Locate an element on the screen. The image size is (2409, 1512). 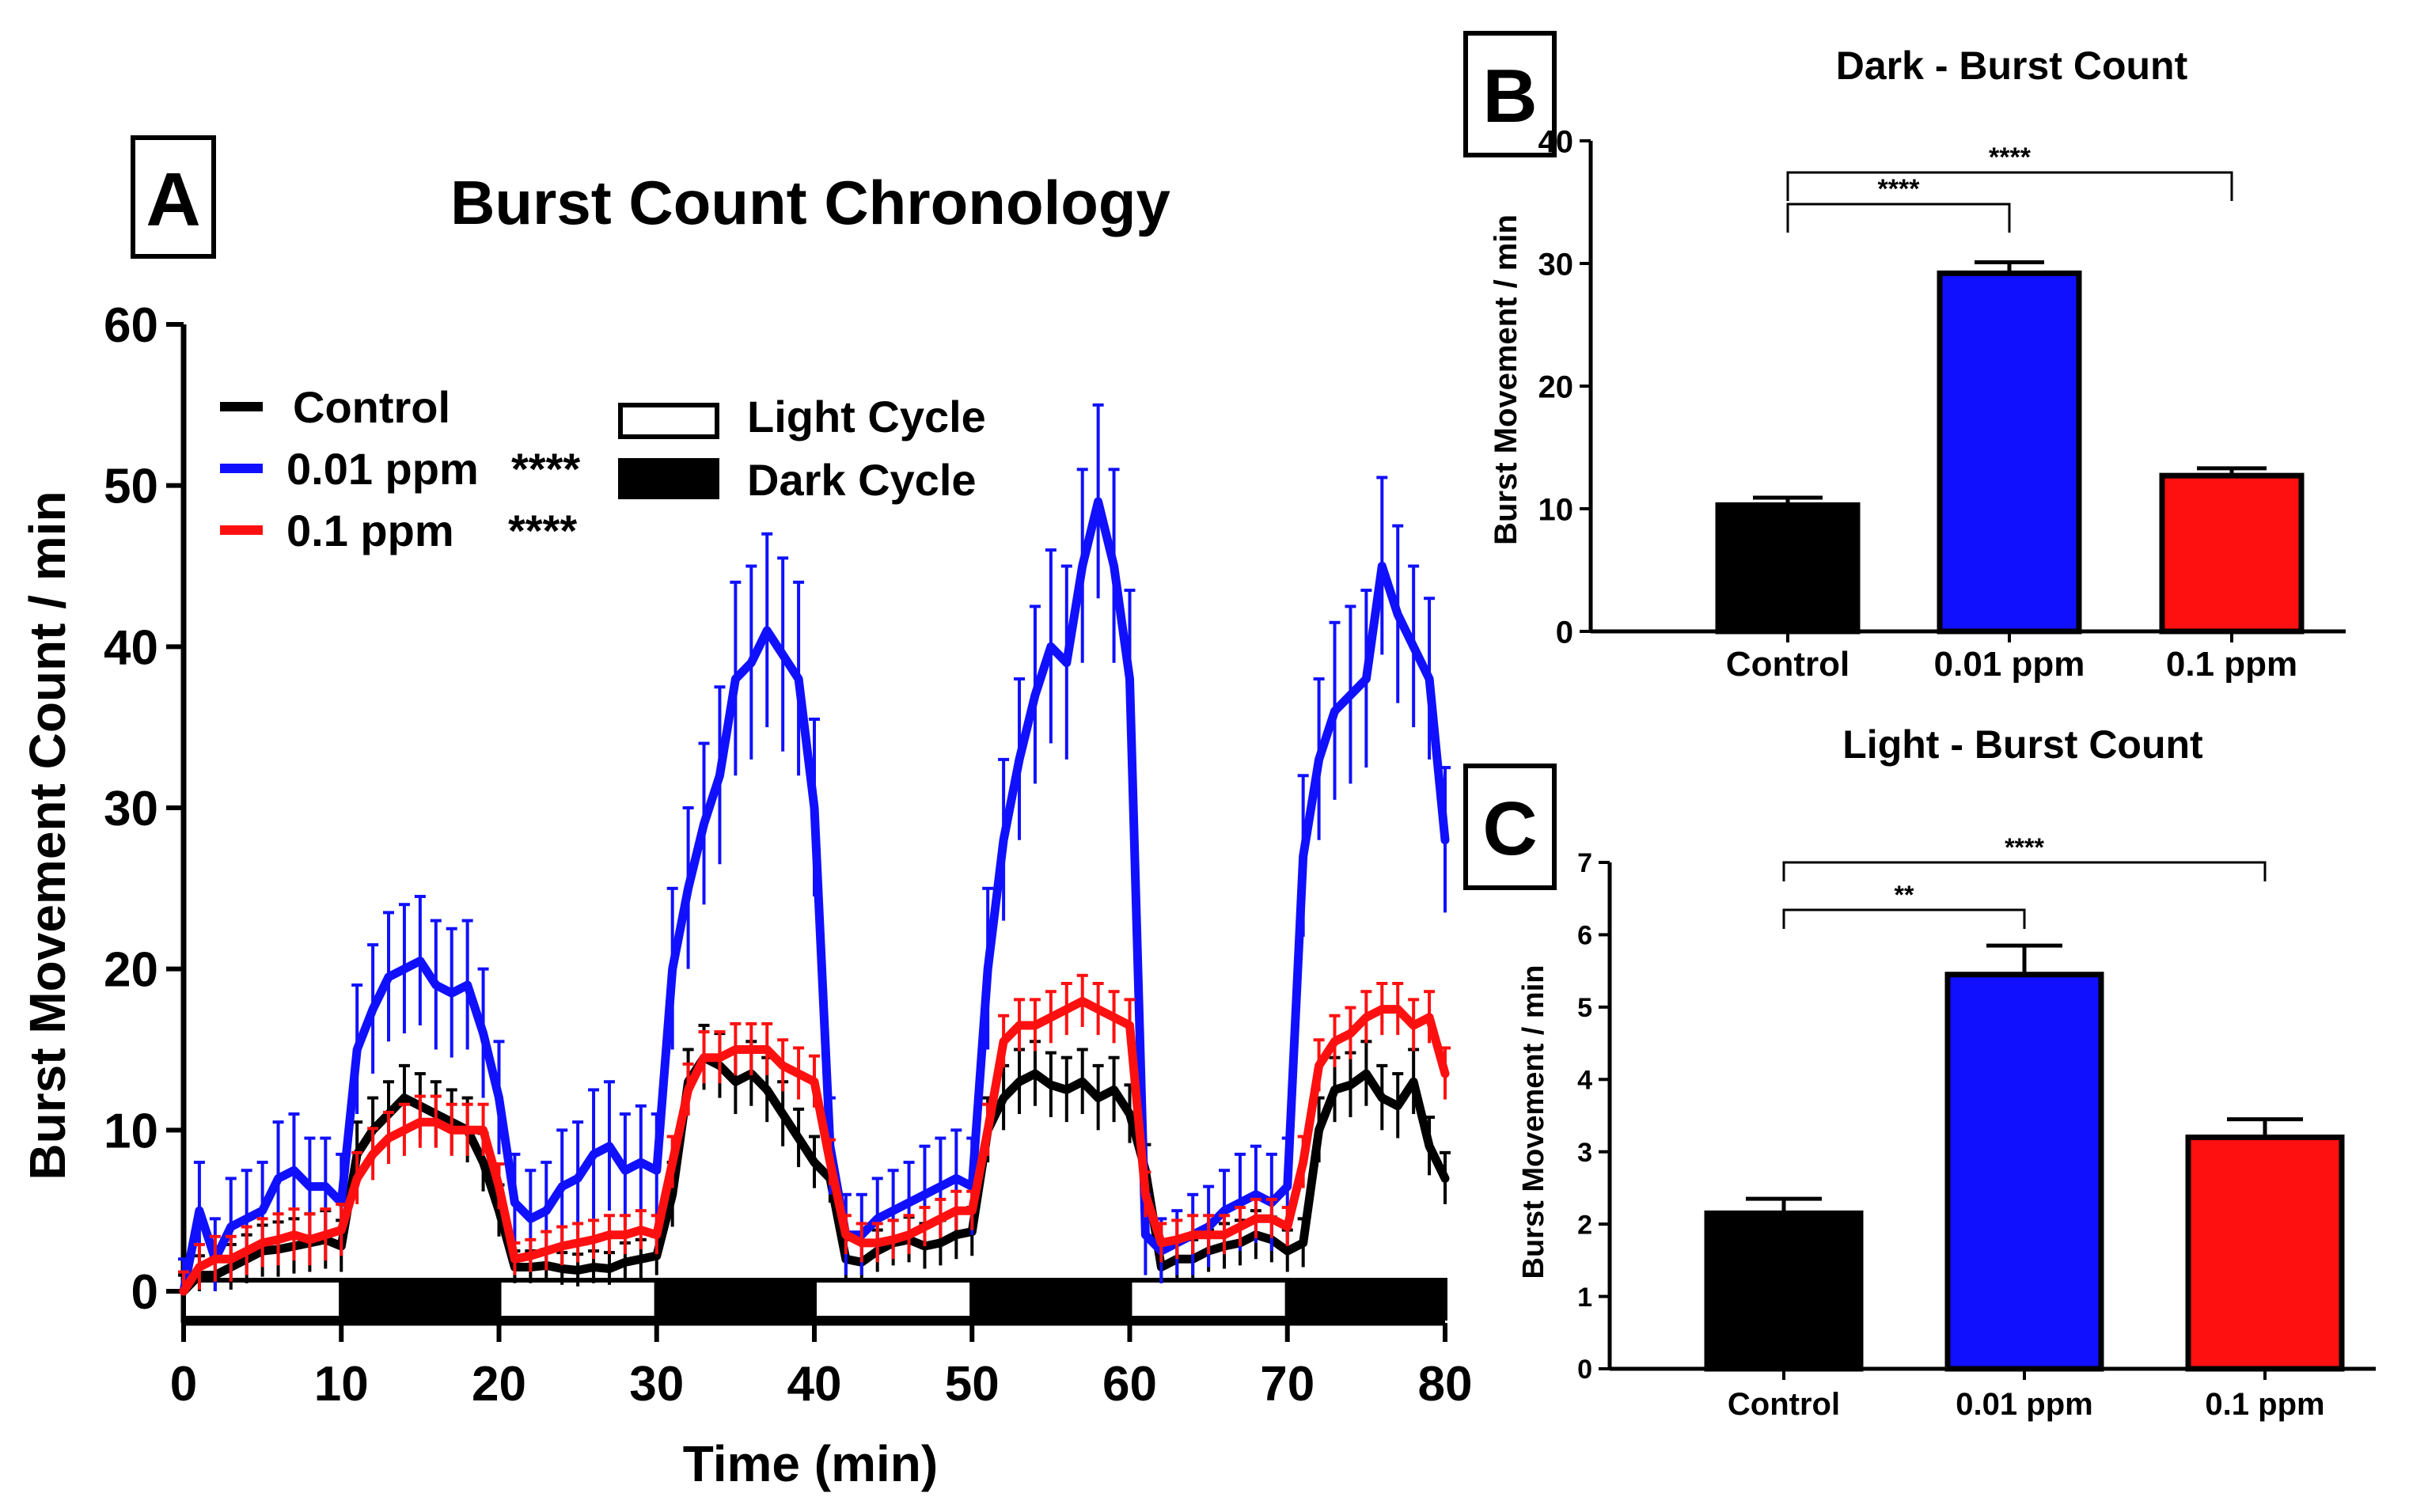
panel-c-bar-control is located at coordinates (1784, 1291).